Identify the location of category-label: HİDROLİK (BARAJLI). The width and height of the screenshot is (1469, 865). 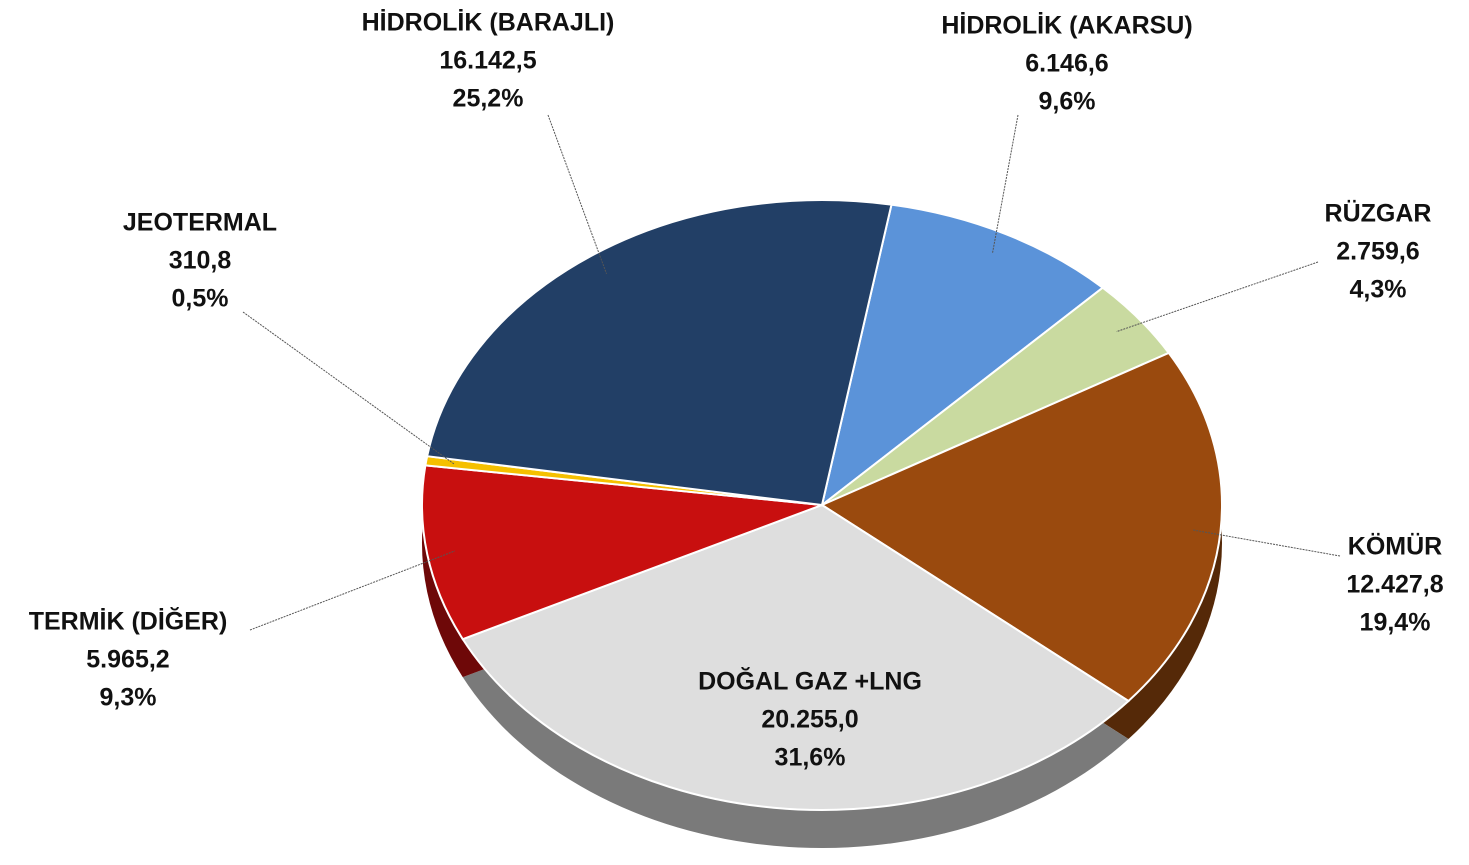
(488, 23).